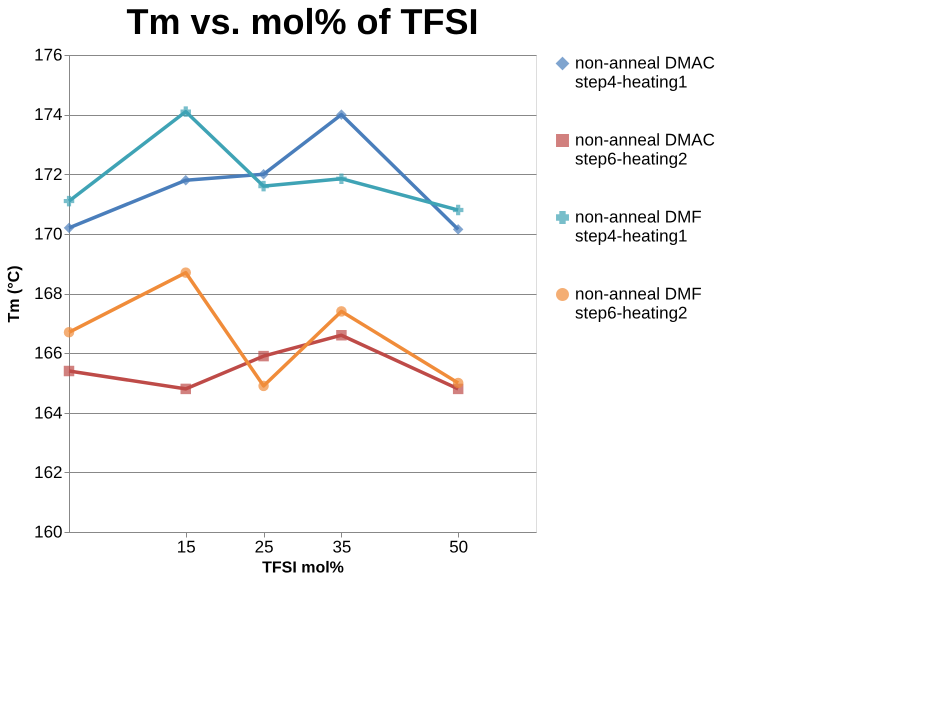  I want to click on y-tick-label: 176, so click(48, 55).